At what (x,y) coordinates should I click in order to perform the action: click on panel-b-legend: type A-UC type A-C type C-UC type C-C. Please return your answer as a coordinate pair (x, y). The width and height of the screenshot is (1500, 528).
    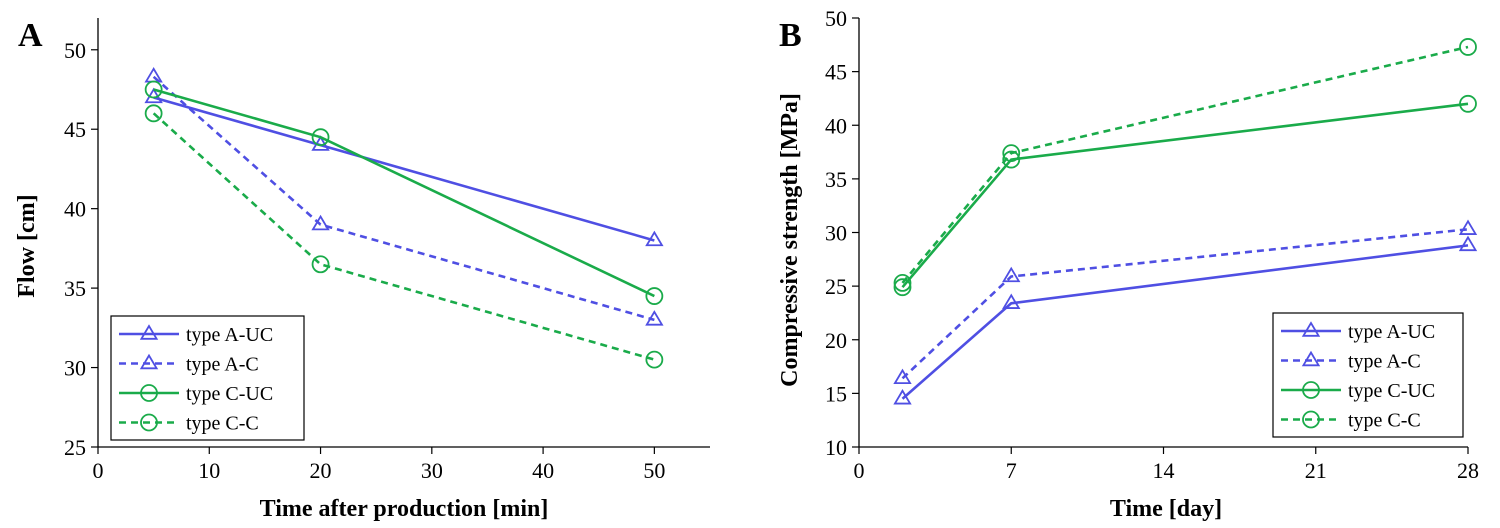
    Looking at the image, I should click on (1368, 375).